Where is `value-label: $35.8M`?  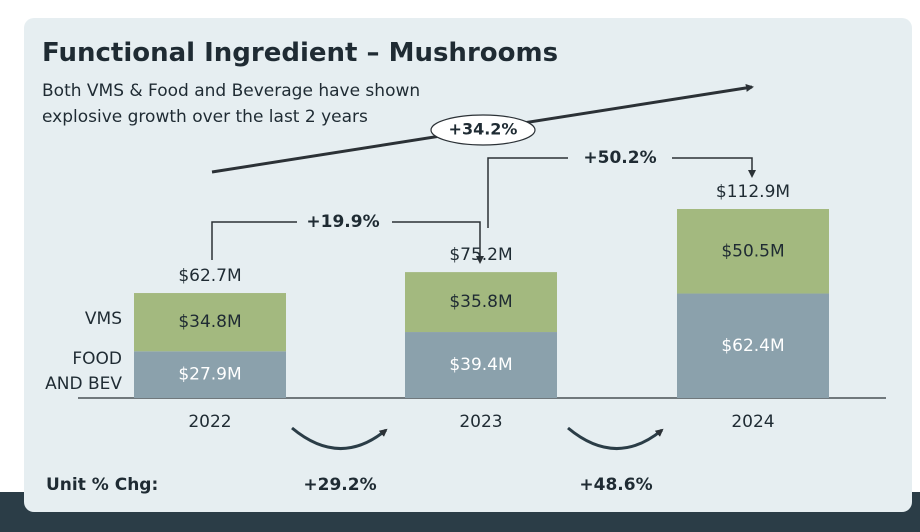
value-label: $35.8M is located at coordinates (480, 302).